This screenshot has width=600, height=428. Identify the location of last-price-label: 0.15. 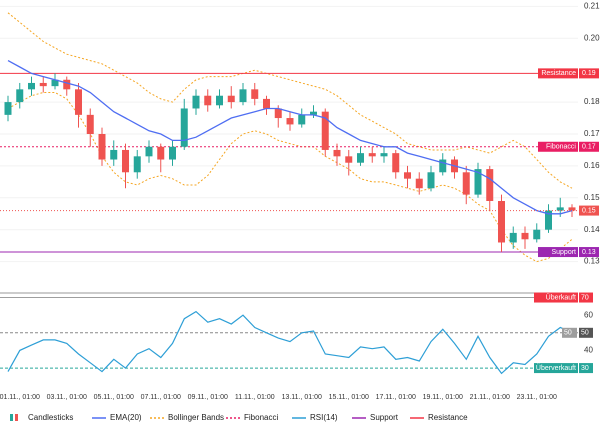
(589, 210).